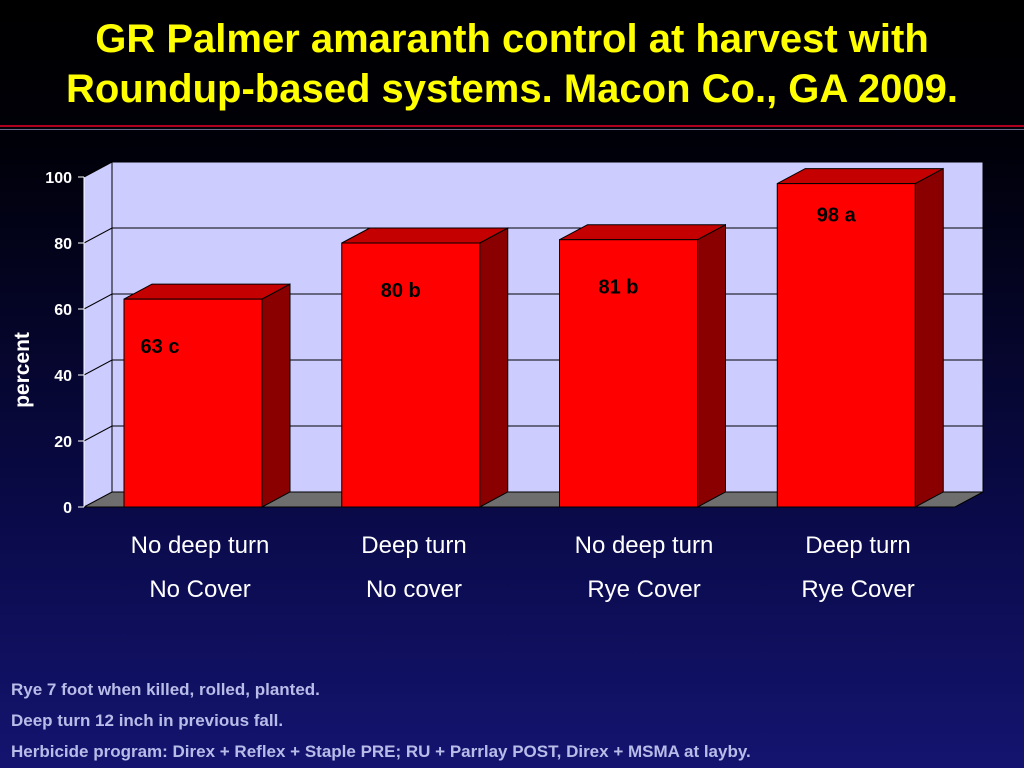 The image size is (1024, 768). Describe the element at coordinates (147, 720) in the screenshot. I see `footnote: Deep turn 12 inch in previous fall.` at that location.